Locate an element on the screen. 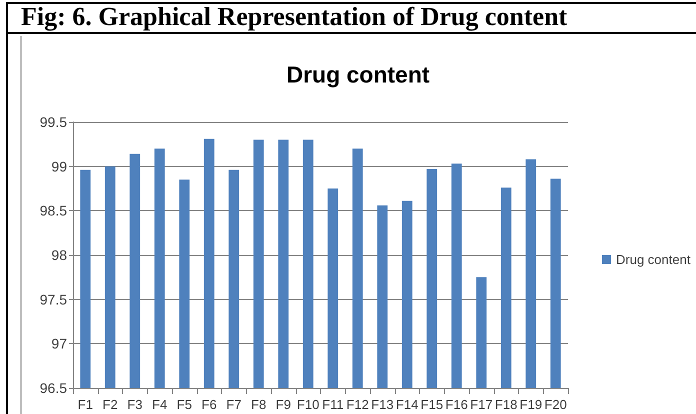 The image size is (696, 414). x-tick-label: F1 is located at coordinates (85, 404).